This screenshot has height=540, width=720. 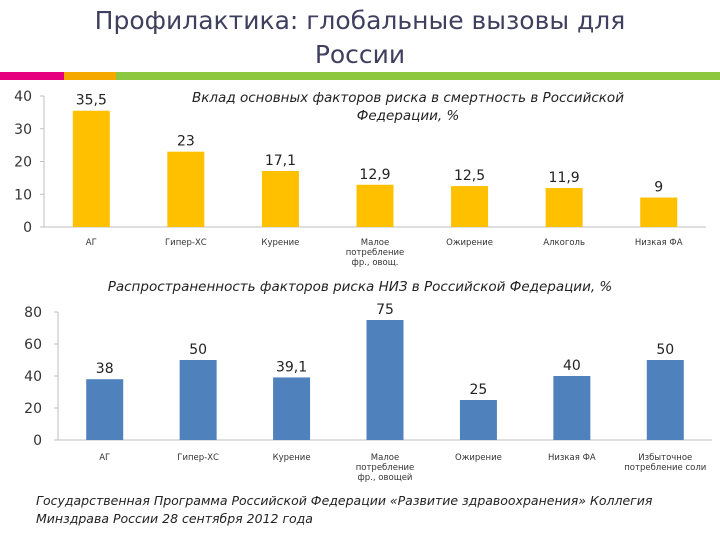 I want to click on y-tick-label: 30, so click(x=23, y=130).